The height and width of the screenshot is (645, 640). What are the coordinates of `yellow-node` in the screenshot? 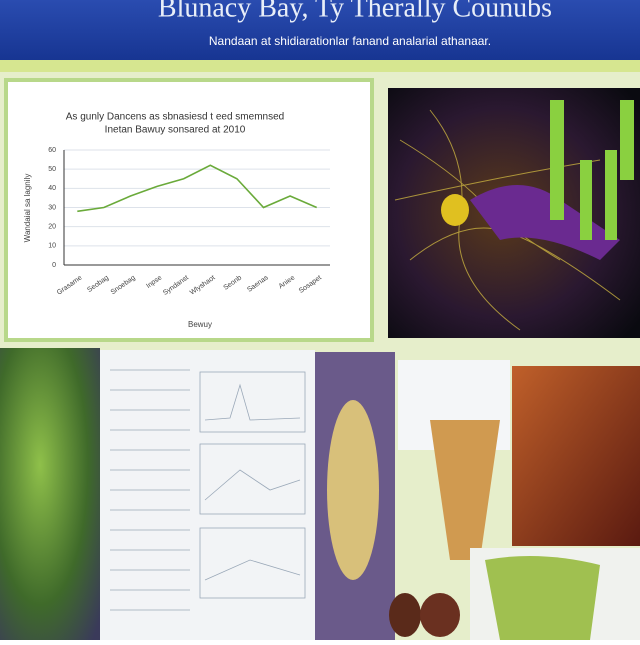 It's located at (455, 210).